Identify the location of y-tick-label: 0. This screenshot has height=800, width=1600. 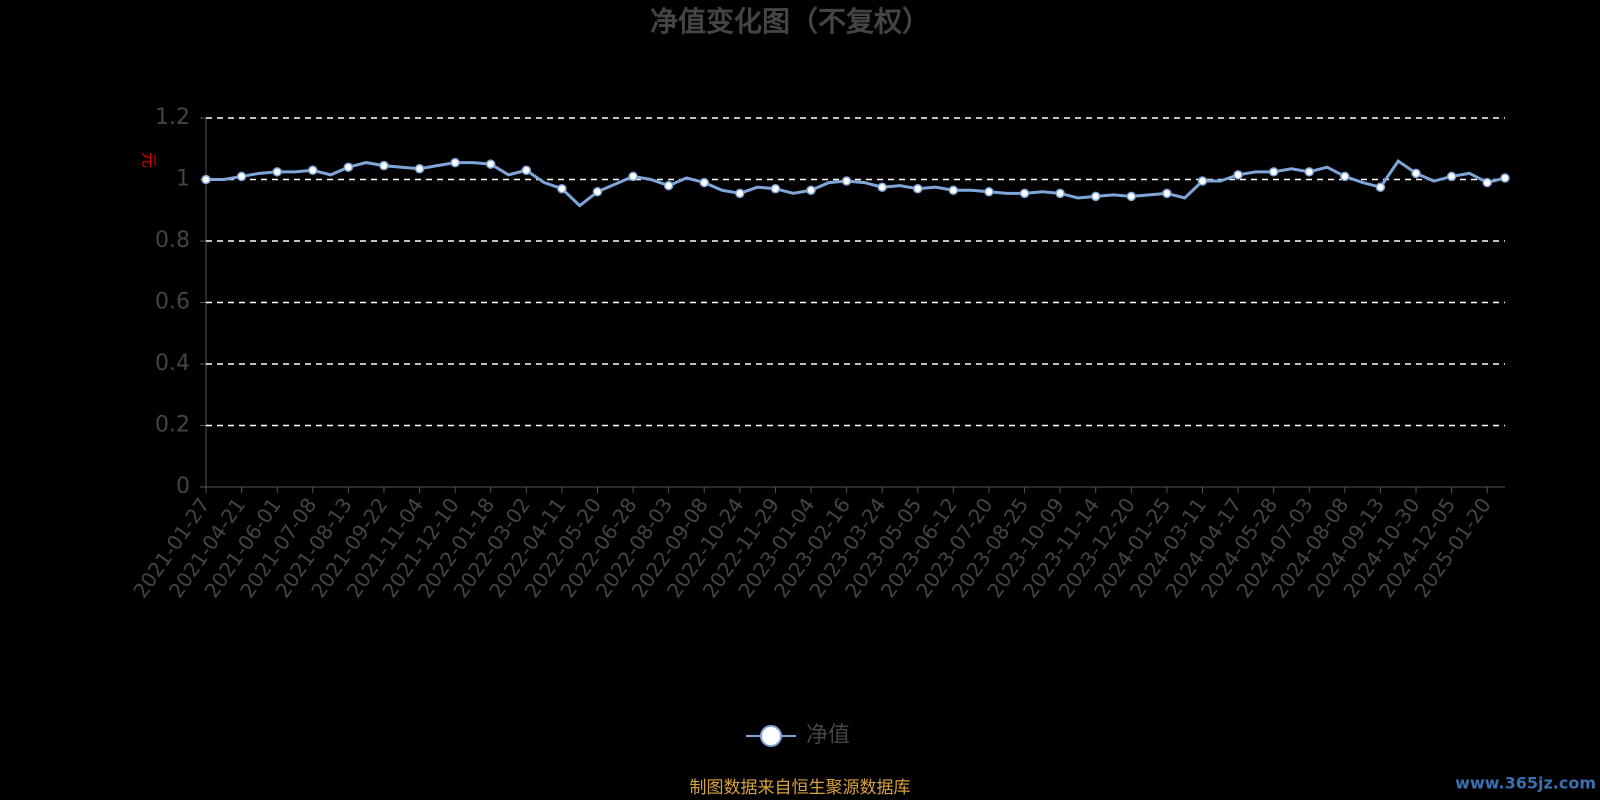
(183, 486).